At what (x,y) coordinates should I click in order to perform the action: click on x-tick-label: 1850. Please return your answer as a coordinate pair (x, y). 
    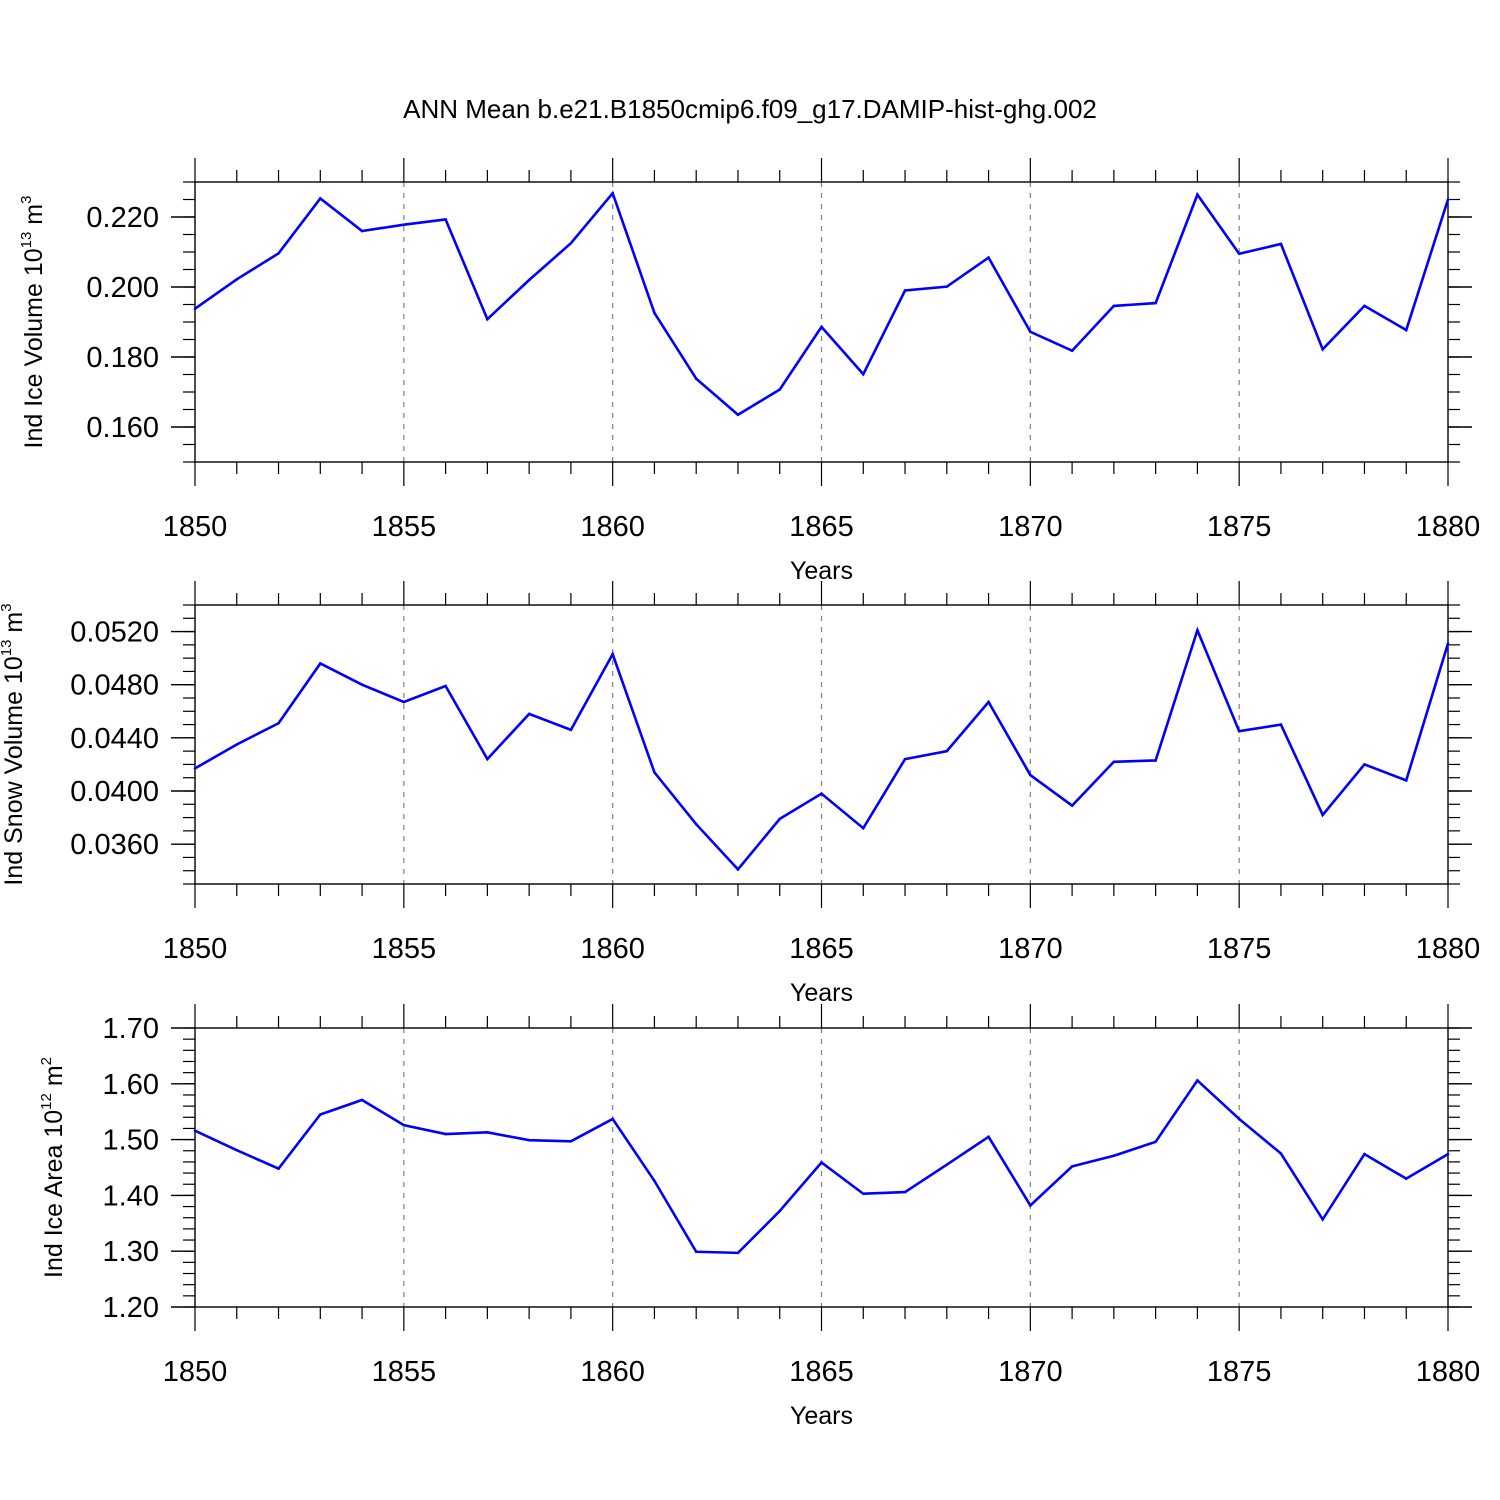
    Looking at the image, I should click on (195, 1372).